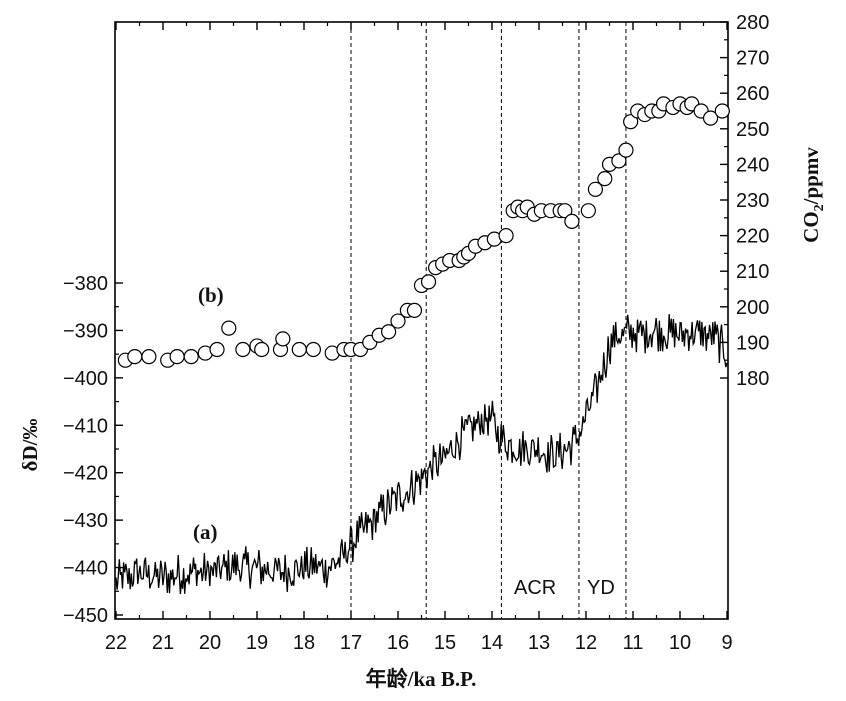 The width and height of the screenshot is (846, 701). What do you see at coordinates (398, 643) in the screenshot?
I see `x-tick-label: 16` at bounding box center [398, 643].